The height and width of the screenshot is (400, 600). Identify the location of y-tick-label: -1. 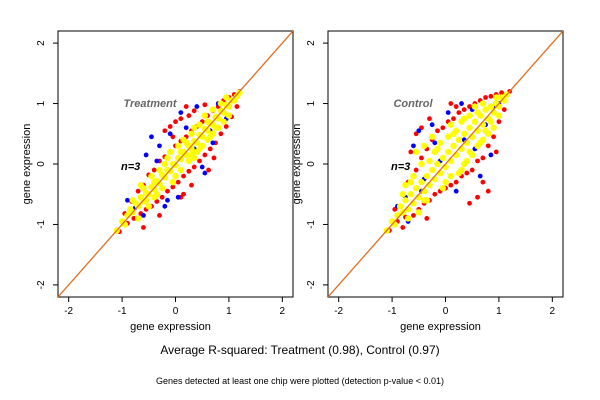
(41, 224).